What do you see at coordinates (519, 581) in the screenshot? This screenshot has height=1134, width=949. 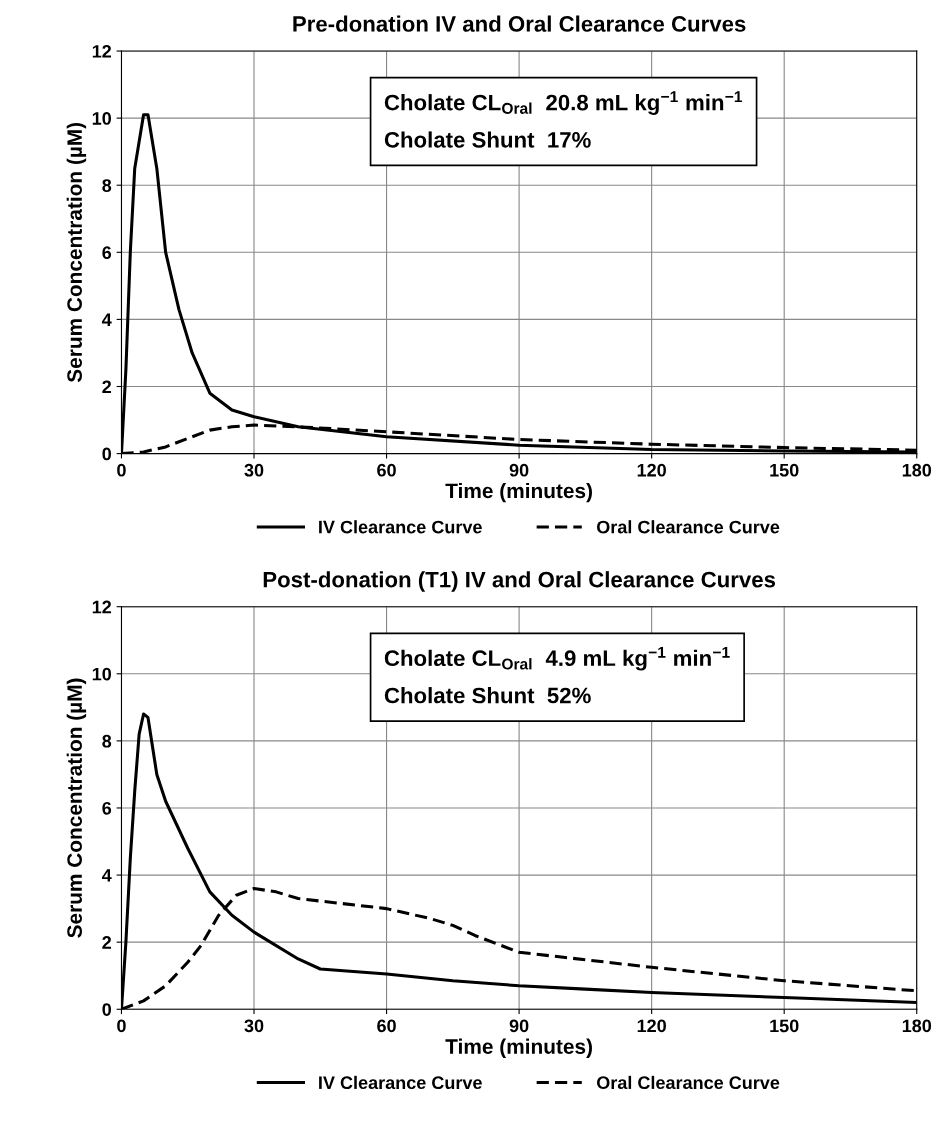 I see `chart-title: Post-donation (T1) IV and Oral Clearance Curves` at bounding box center [519, 581].